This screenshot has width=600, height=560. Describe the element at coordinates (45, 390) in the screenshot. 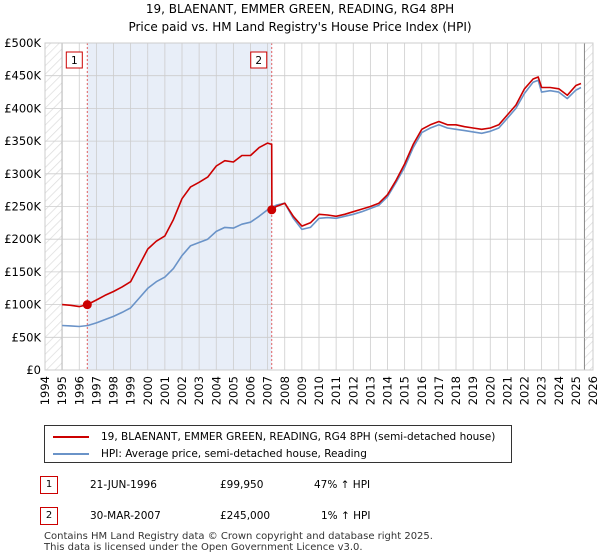

I see `x-tick-label: 1994` at that location.